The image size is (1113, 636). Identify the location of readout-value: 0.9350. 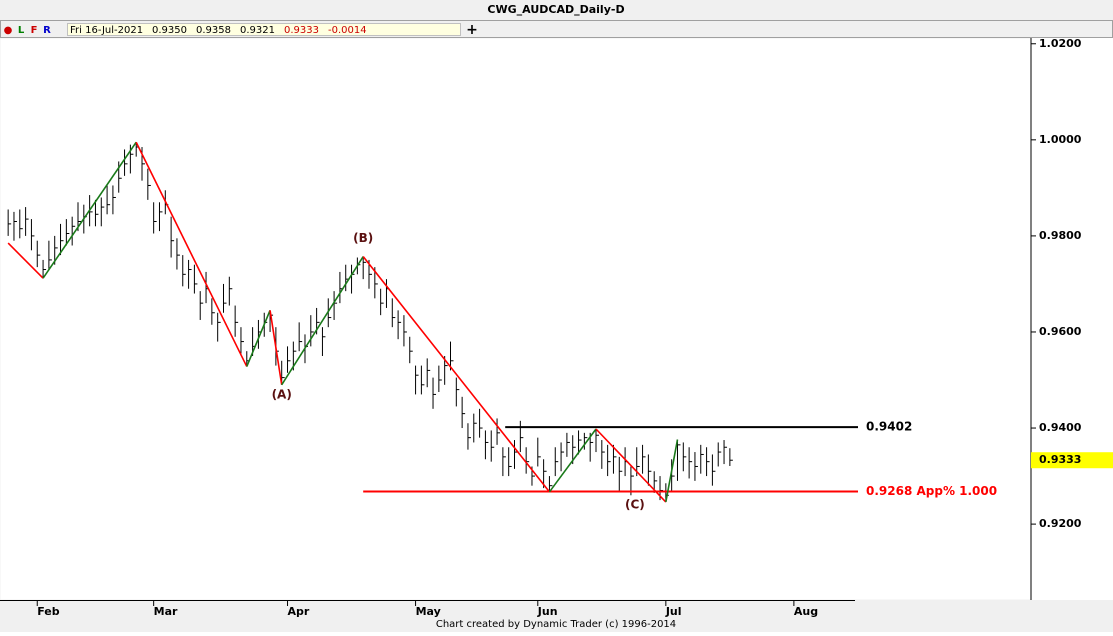
(169, 30).